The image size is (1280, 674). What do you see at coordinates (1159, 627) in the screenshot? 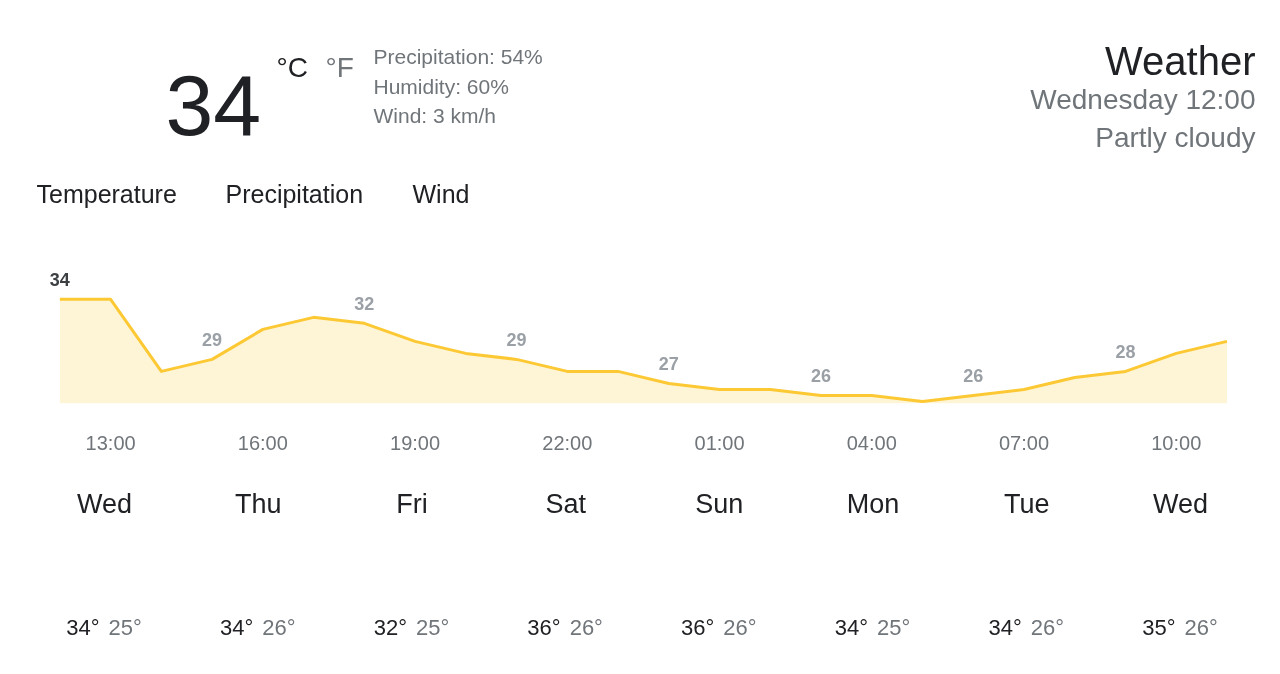
I see `annotation: 35°` at bounding box center [1159, 627].